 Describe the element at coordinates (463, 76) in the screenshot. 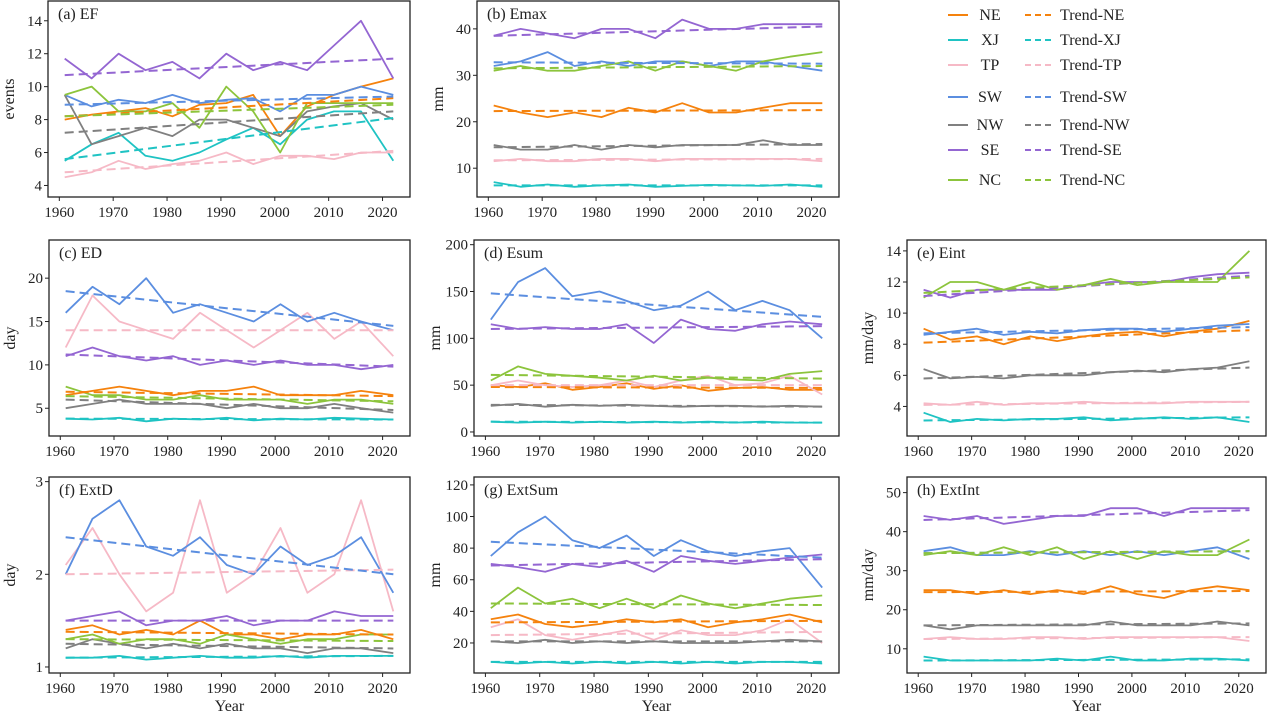

I see `y-tick-label: 30` at that location.